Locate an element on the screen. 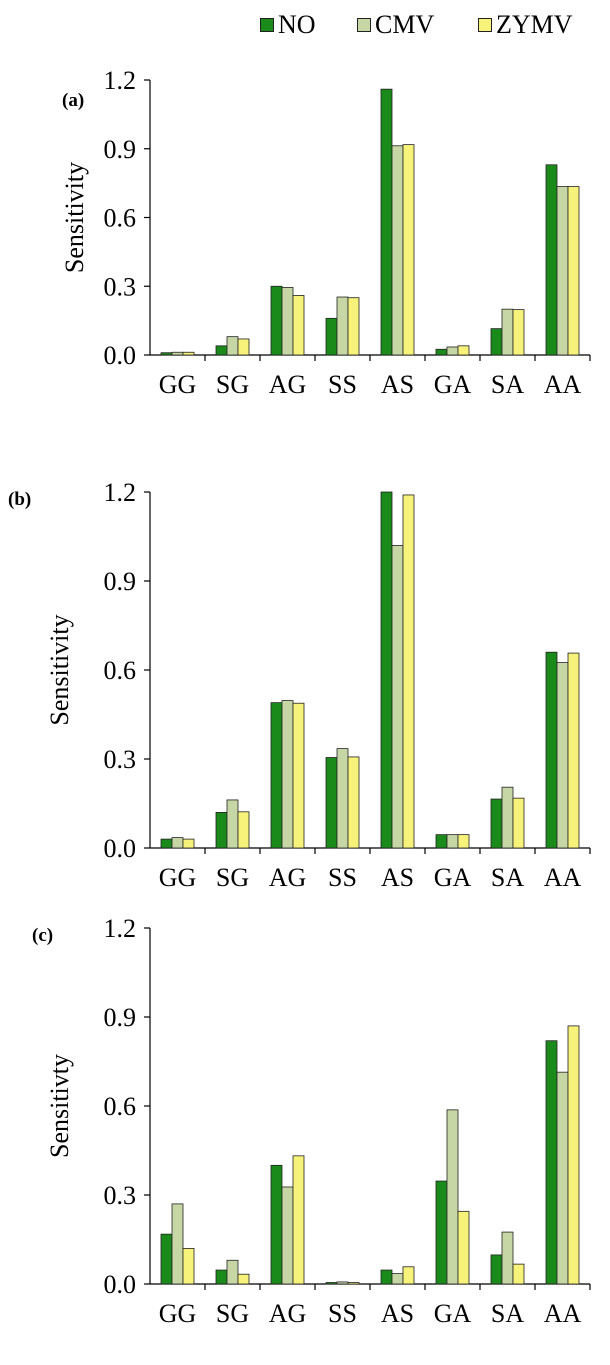  panel-a-y-tick-label: 0.0 is located at coordinates (120, 355).